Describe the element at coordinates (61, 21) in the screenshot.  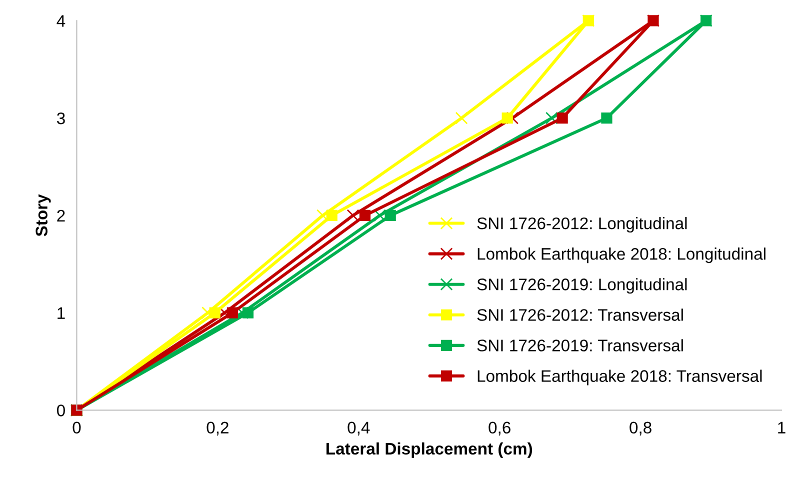
I see `y-tick-label: 4` at that location.